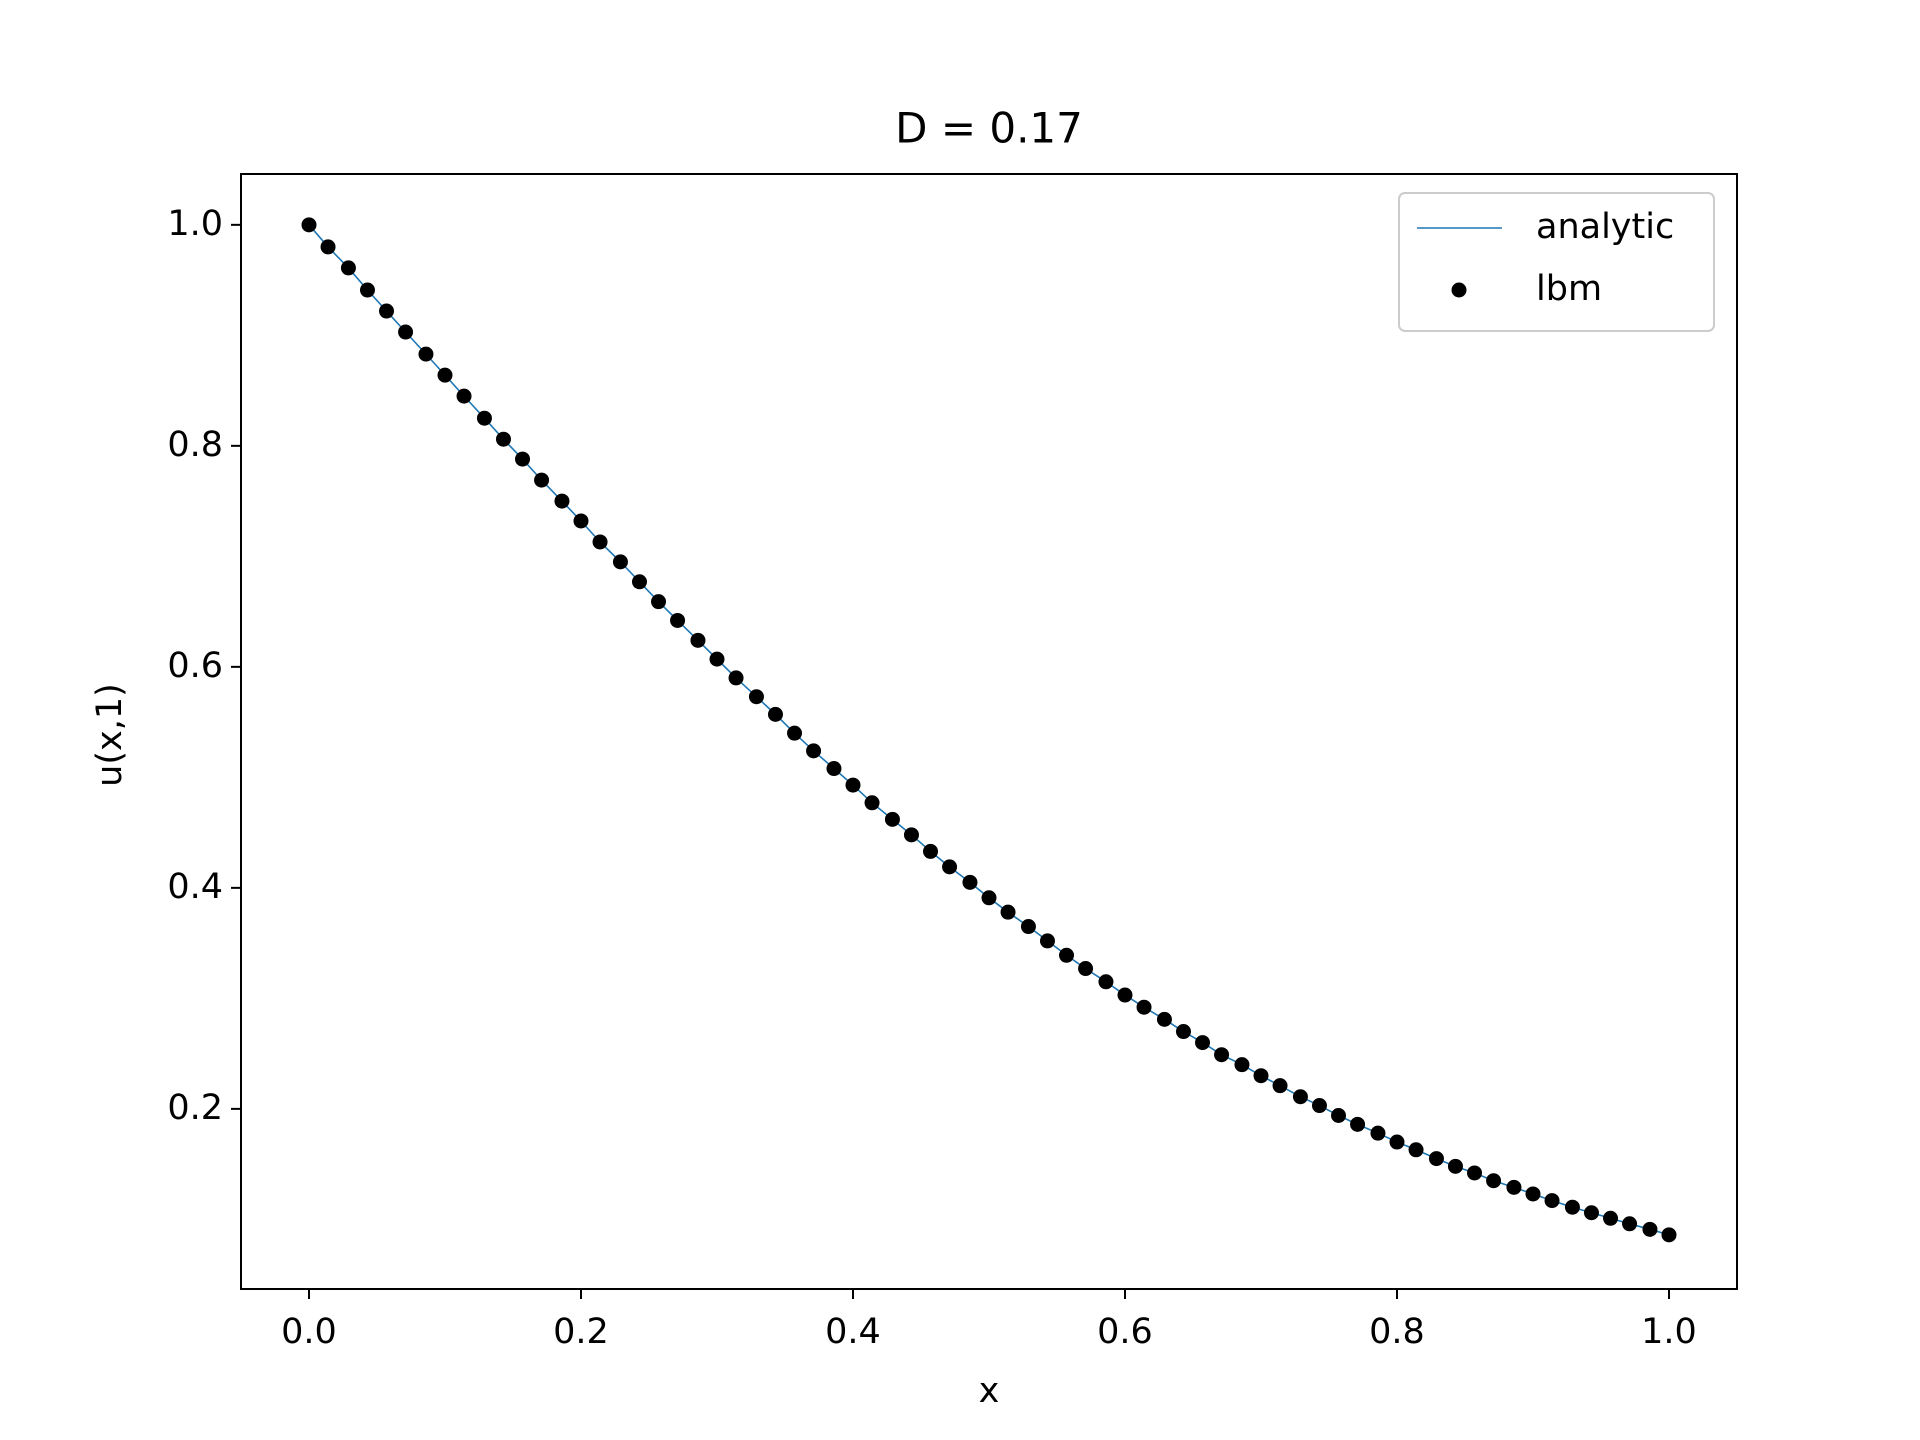  I want to click on y-tick-label: 0.4, so click(195, 887).